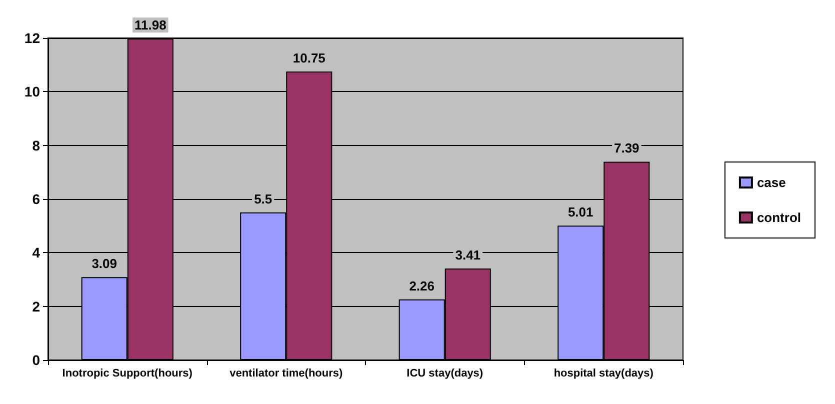 The width and height of the screenshot is (835, 404). What do you see at coordinates (581, 212) in the screenshot?
I see `data-label: 5.01` at bounding box center [581, 212].